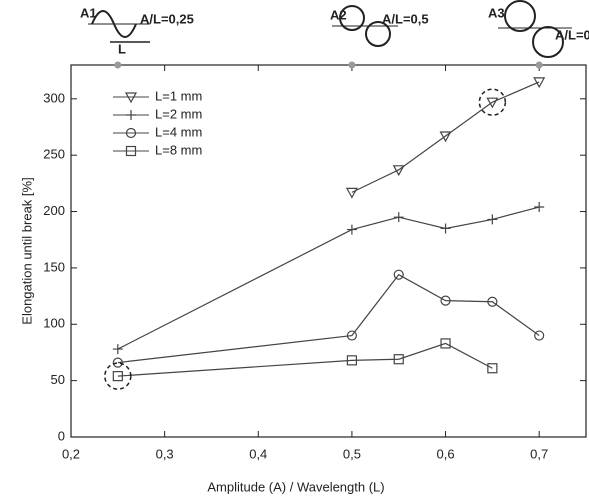 This screenshot has width=589, height=499. I want to click on x-tick-label: 0,7, so click(539, 453).